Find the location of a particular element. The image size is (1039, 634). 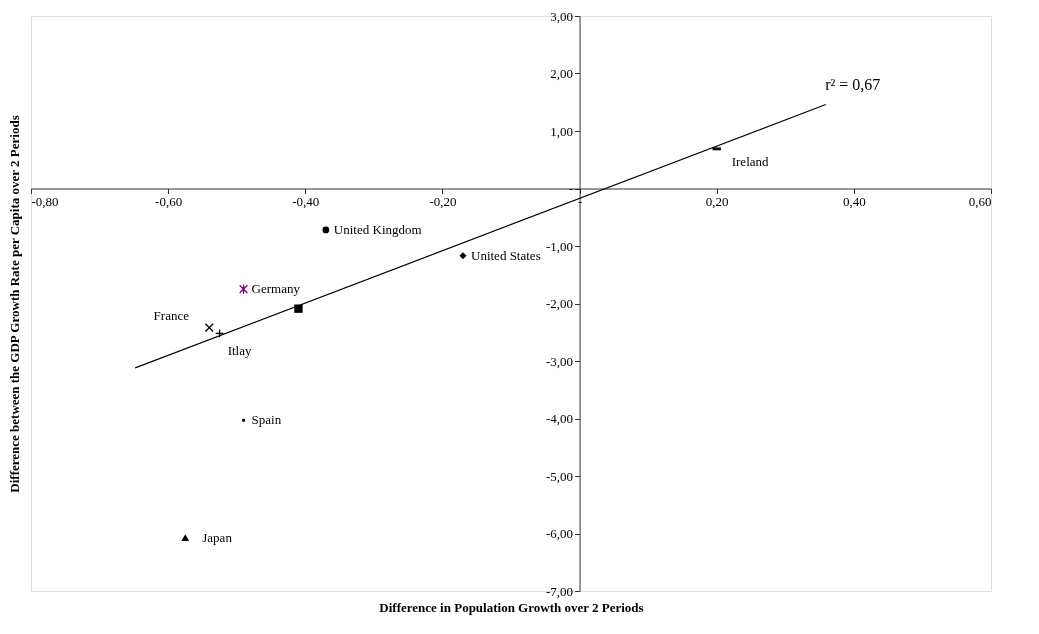

annotation: r² = 0,67 is located at coordinates (853, 84).